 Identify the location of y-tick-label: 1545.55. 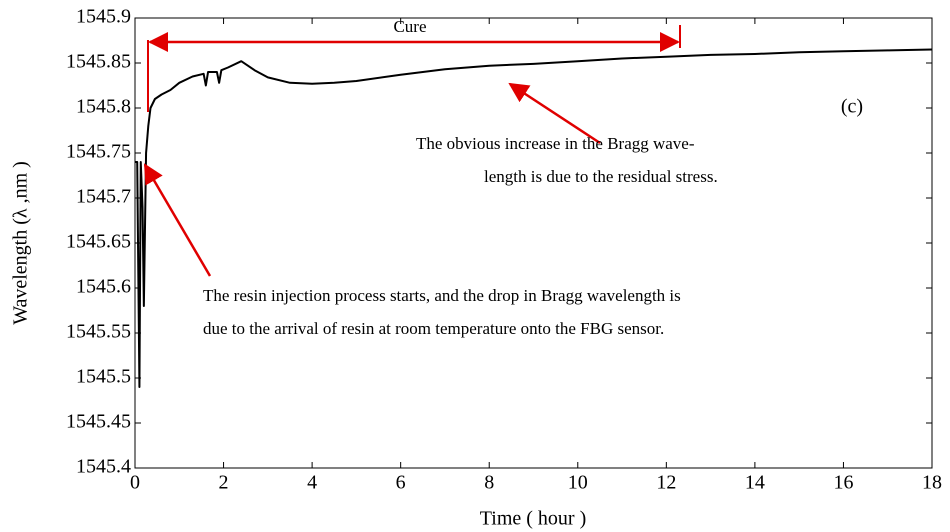
(98, 332).